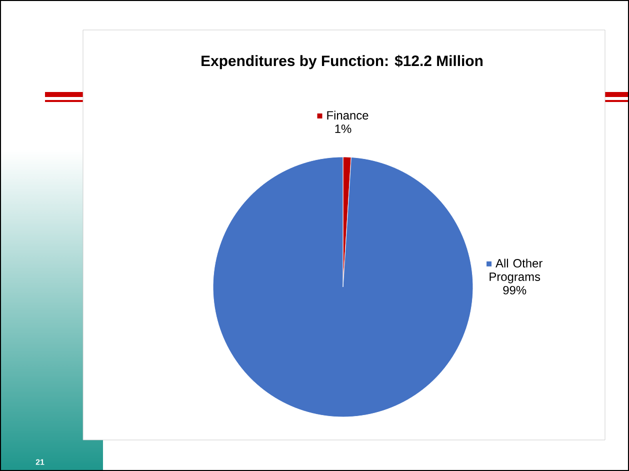  What do you see at coordinates (516, 271) in the screenshot?
I see `slice-label: All Other Programs` at bounding box center [516, 271].